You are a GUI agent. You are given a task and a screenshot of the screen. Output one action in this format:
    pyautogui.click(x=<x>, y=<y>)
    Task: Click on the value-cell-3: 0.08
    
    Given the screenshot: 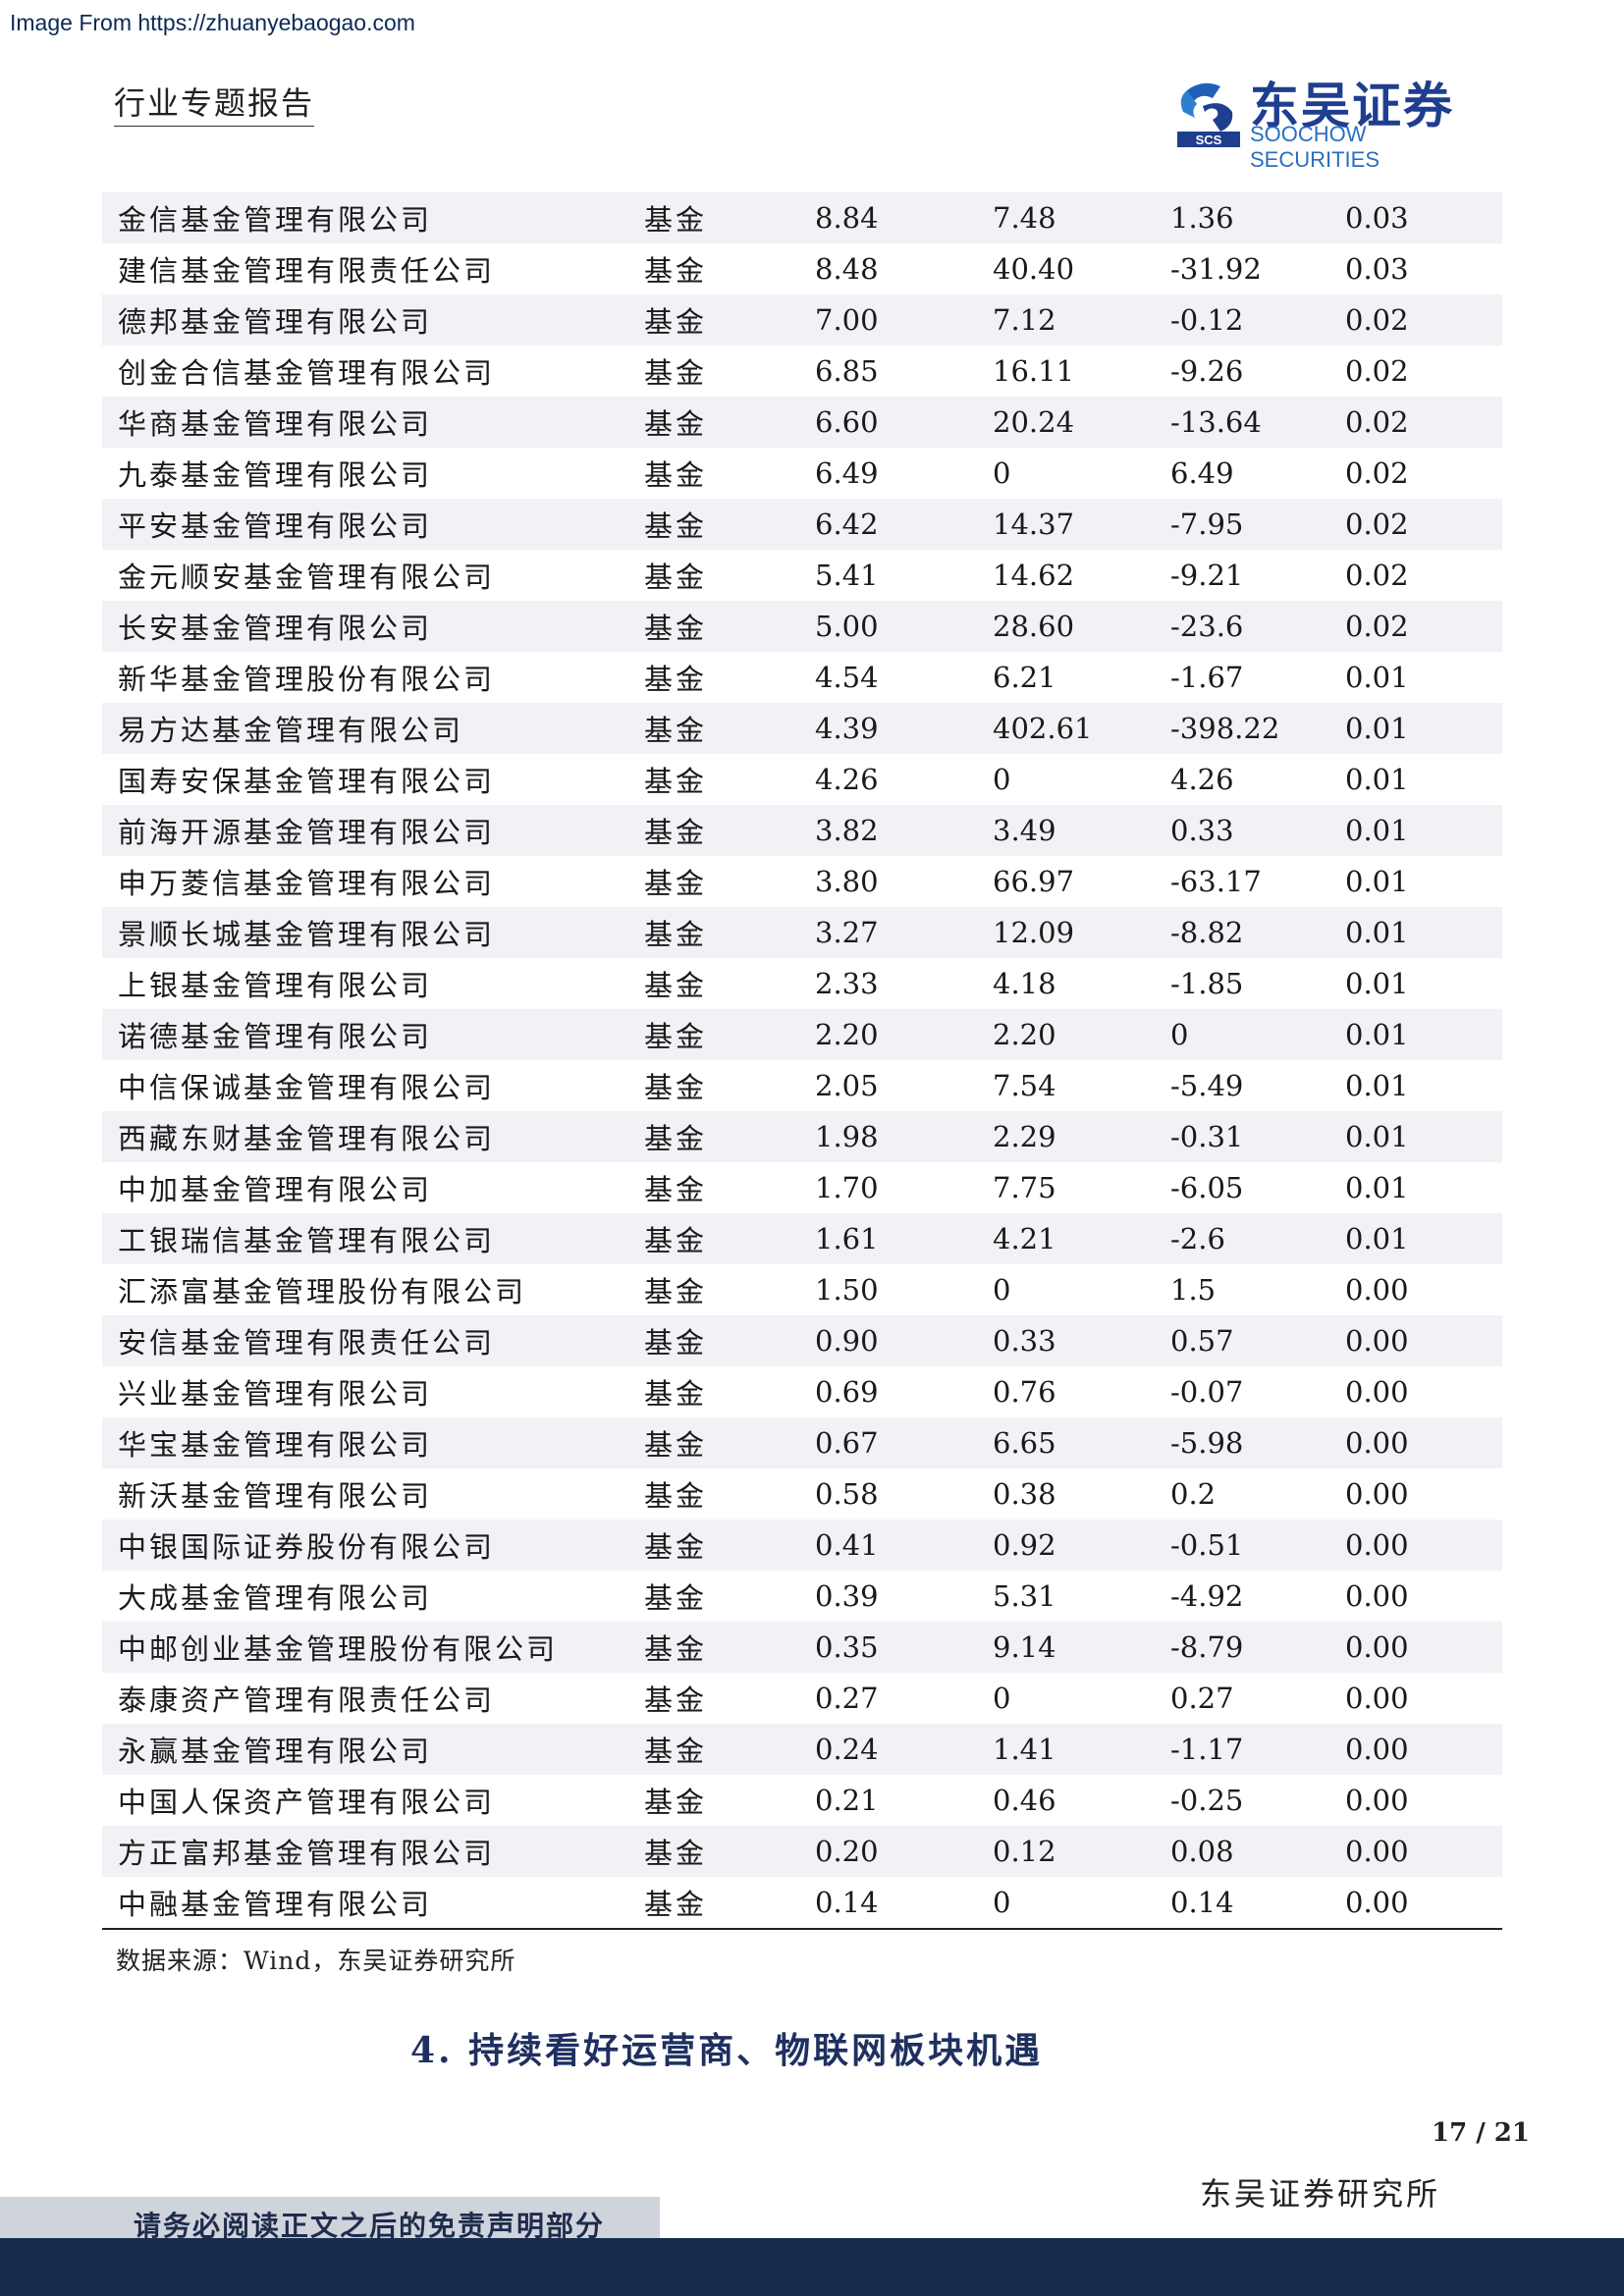 What is the action you would take?
    pyautogui.click(x=1202, y=1852)
    